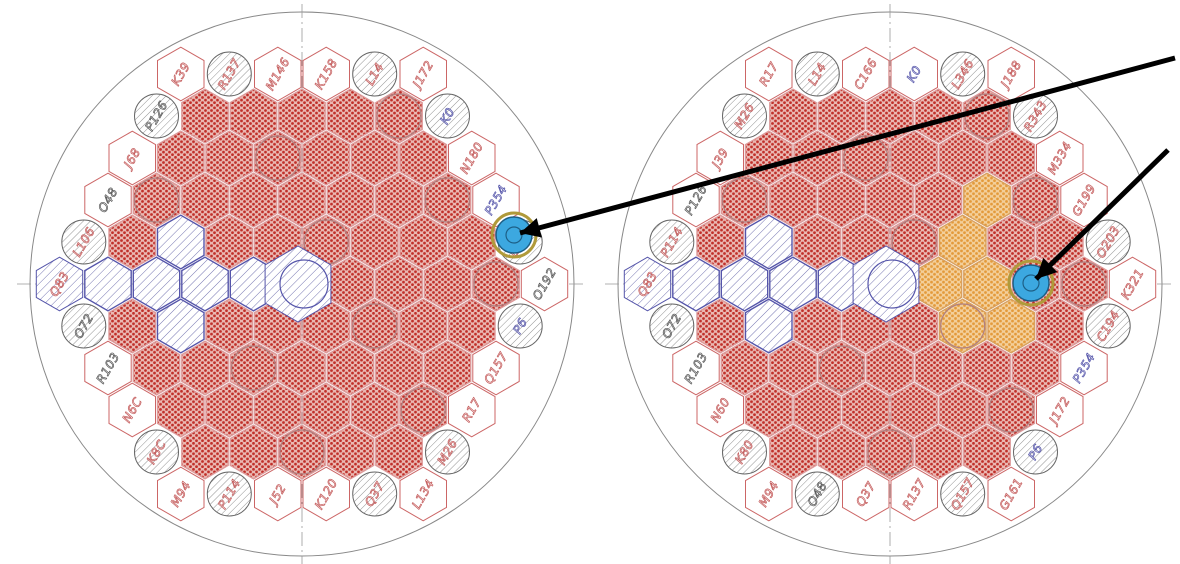 This screenshot has height=564, width=1180. Describe the element at coordinates (531, 228) in the screenshot. I see `pointer-arrow-left-head` at that location.